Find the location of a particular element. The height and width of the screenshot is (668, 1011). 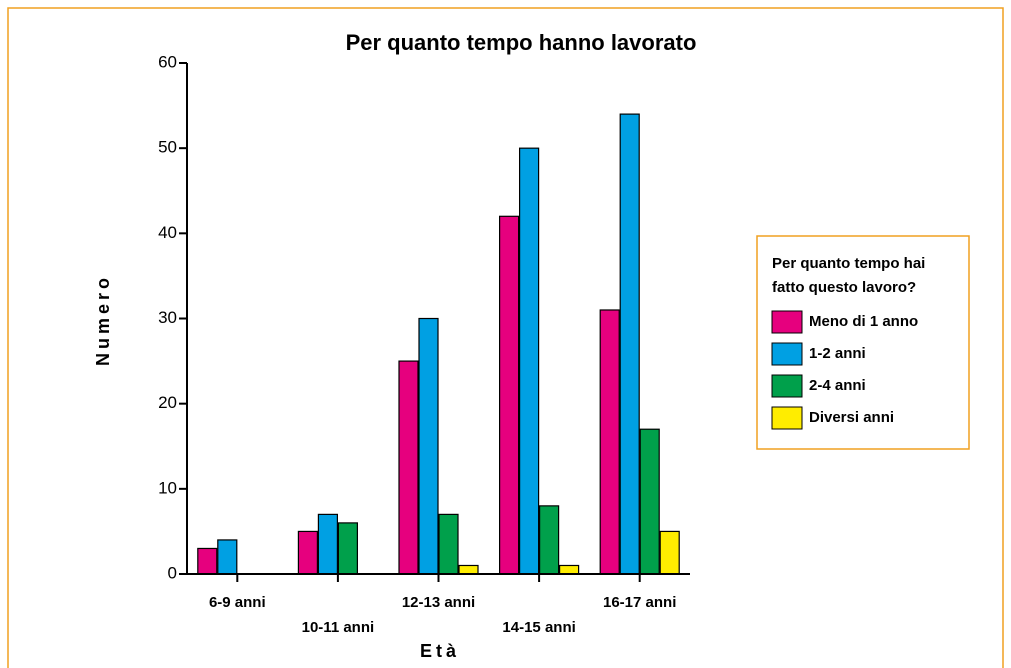

y-tick-label: 20 is located at coordinates (167, 402).